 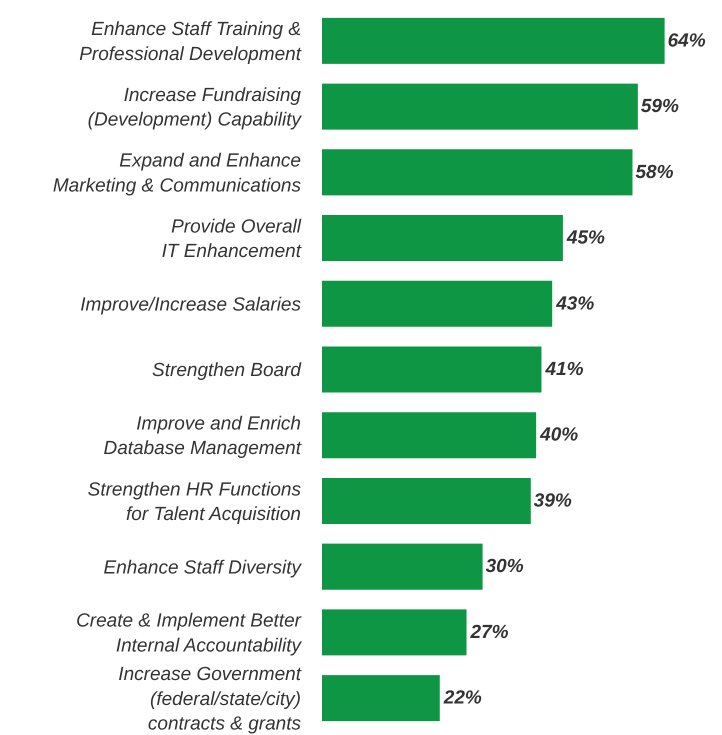 I want to click on data-label: 64%, so click(x=687, y=41).